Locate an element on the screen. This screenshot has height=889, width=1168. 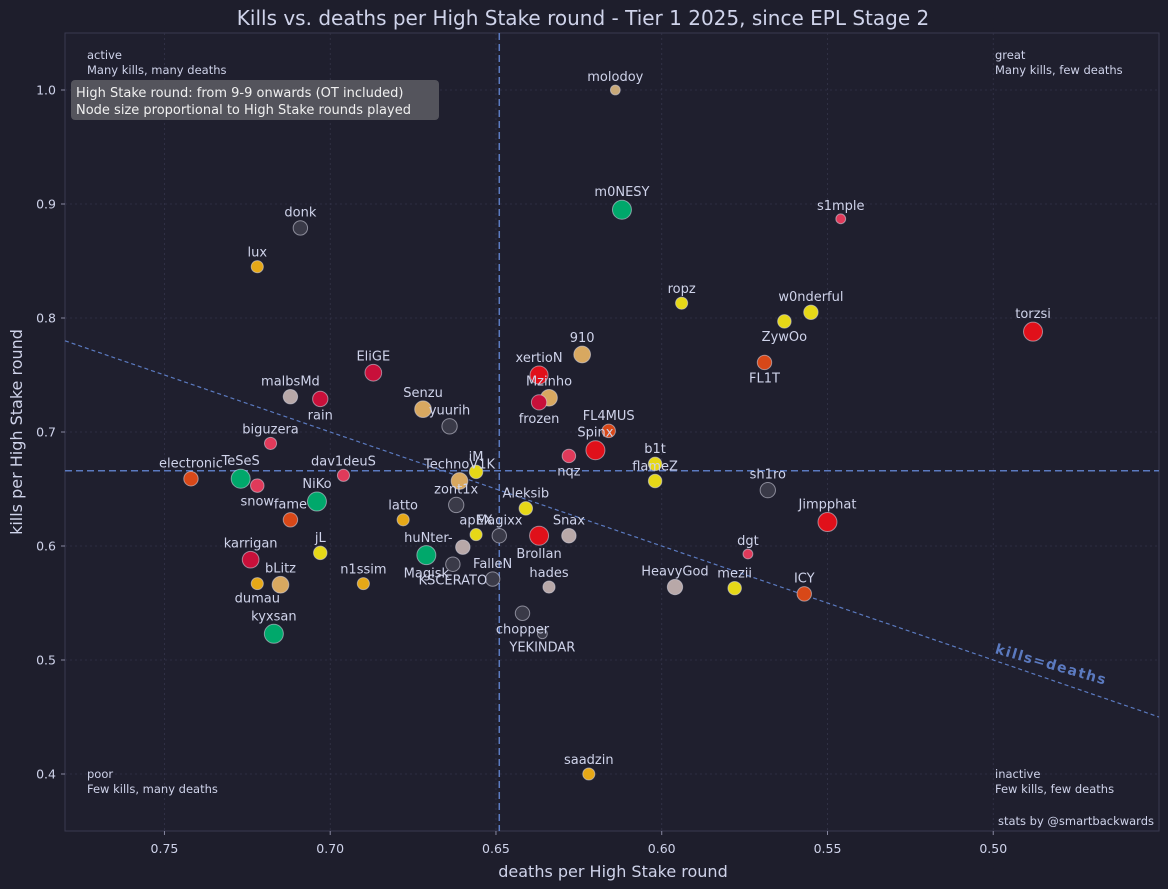
point-label: yuurih is located at coordinates (449, 411).